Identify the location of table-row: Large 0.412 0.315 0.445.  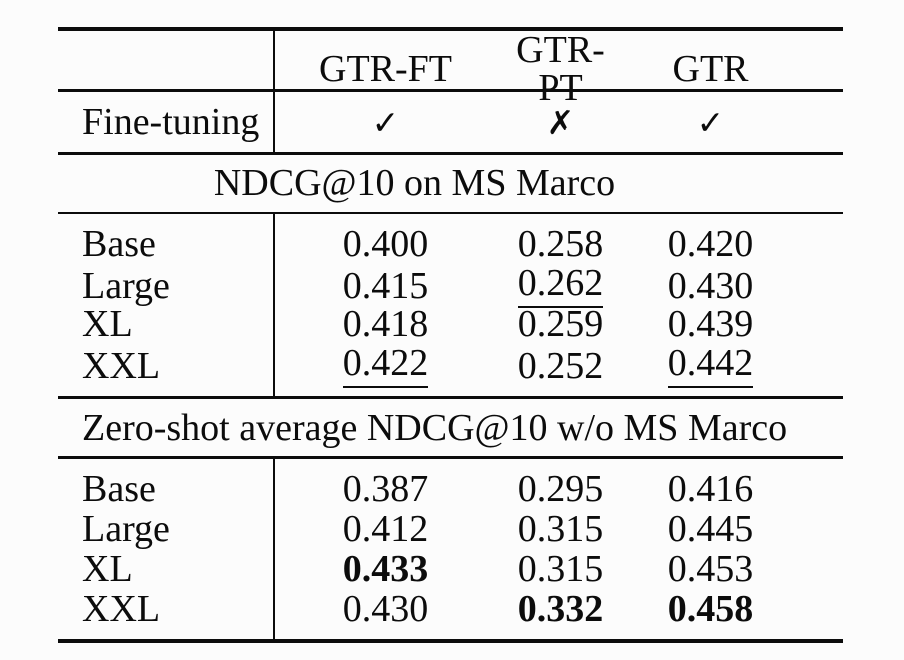
(450, 529).